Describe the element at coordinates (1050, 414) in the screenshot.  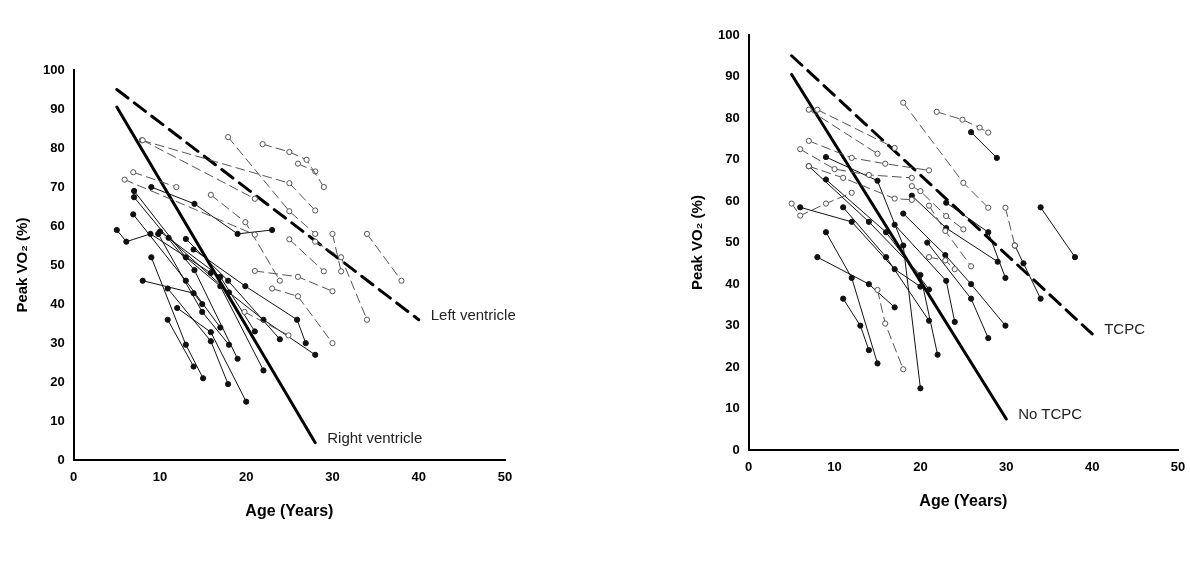
I see `series-label: No TCPC` at that location.